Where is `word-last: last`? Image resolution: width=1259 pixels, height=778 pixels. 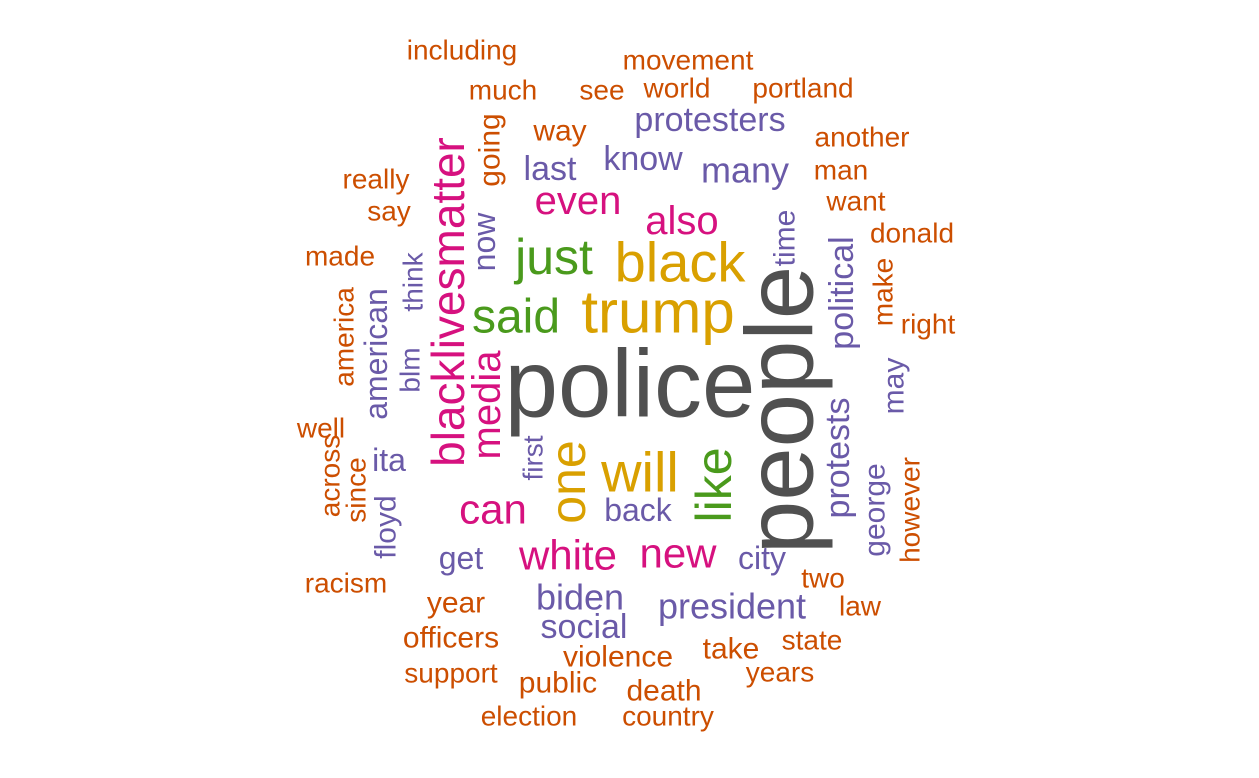 word-last: last is located at coordinates (550, 169).